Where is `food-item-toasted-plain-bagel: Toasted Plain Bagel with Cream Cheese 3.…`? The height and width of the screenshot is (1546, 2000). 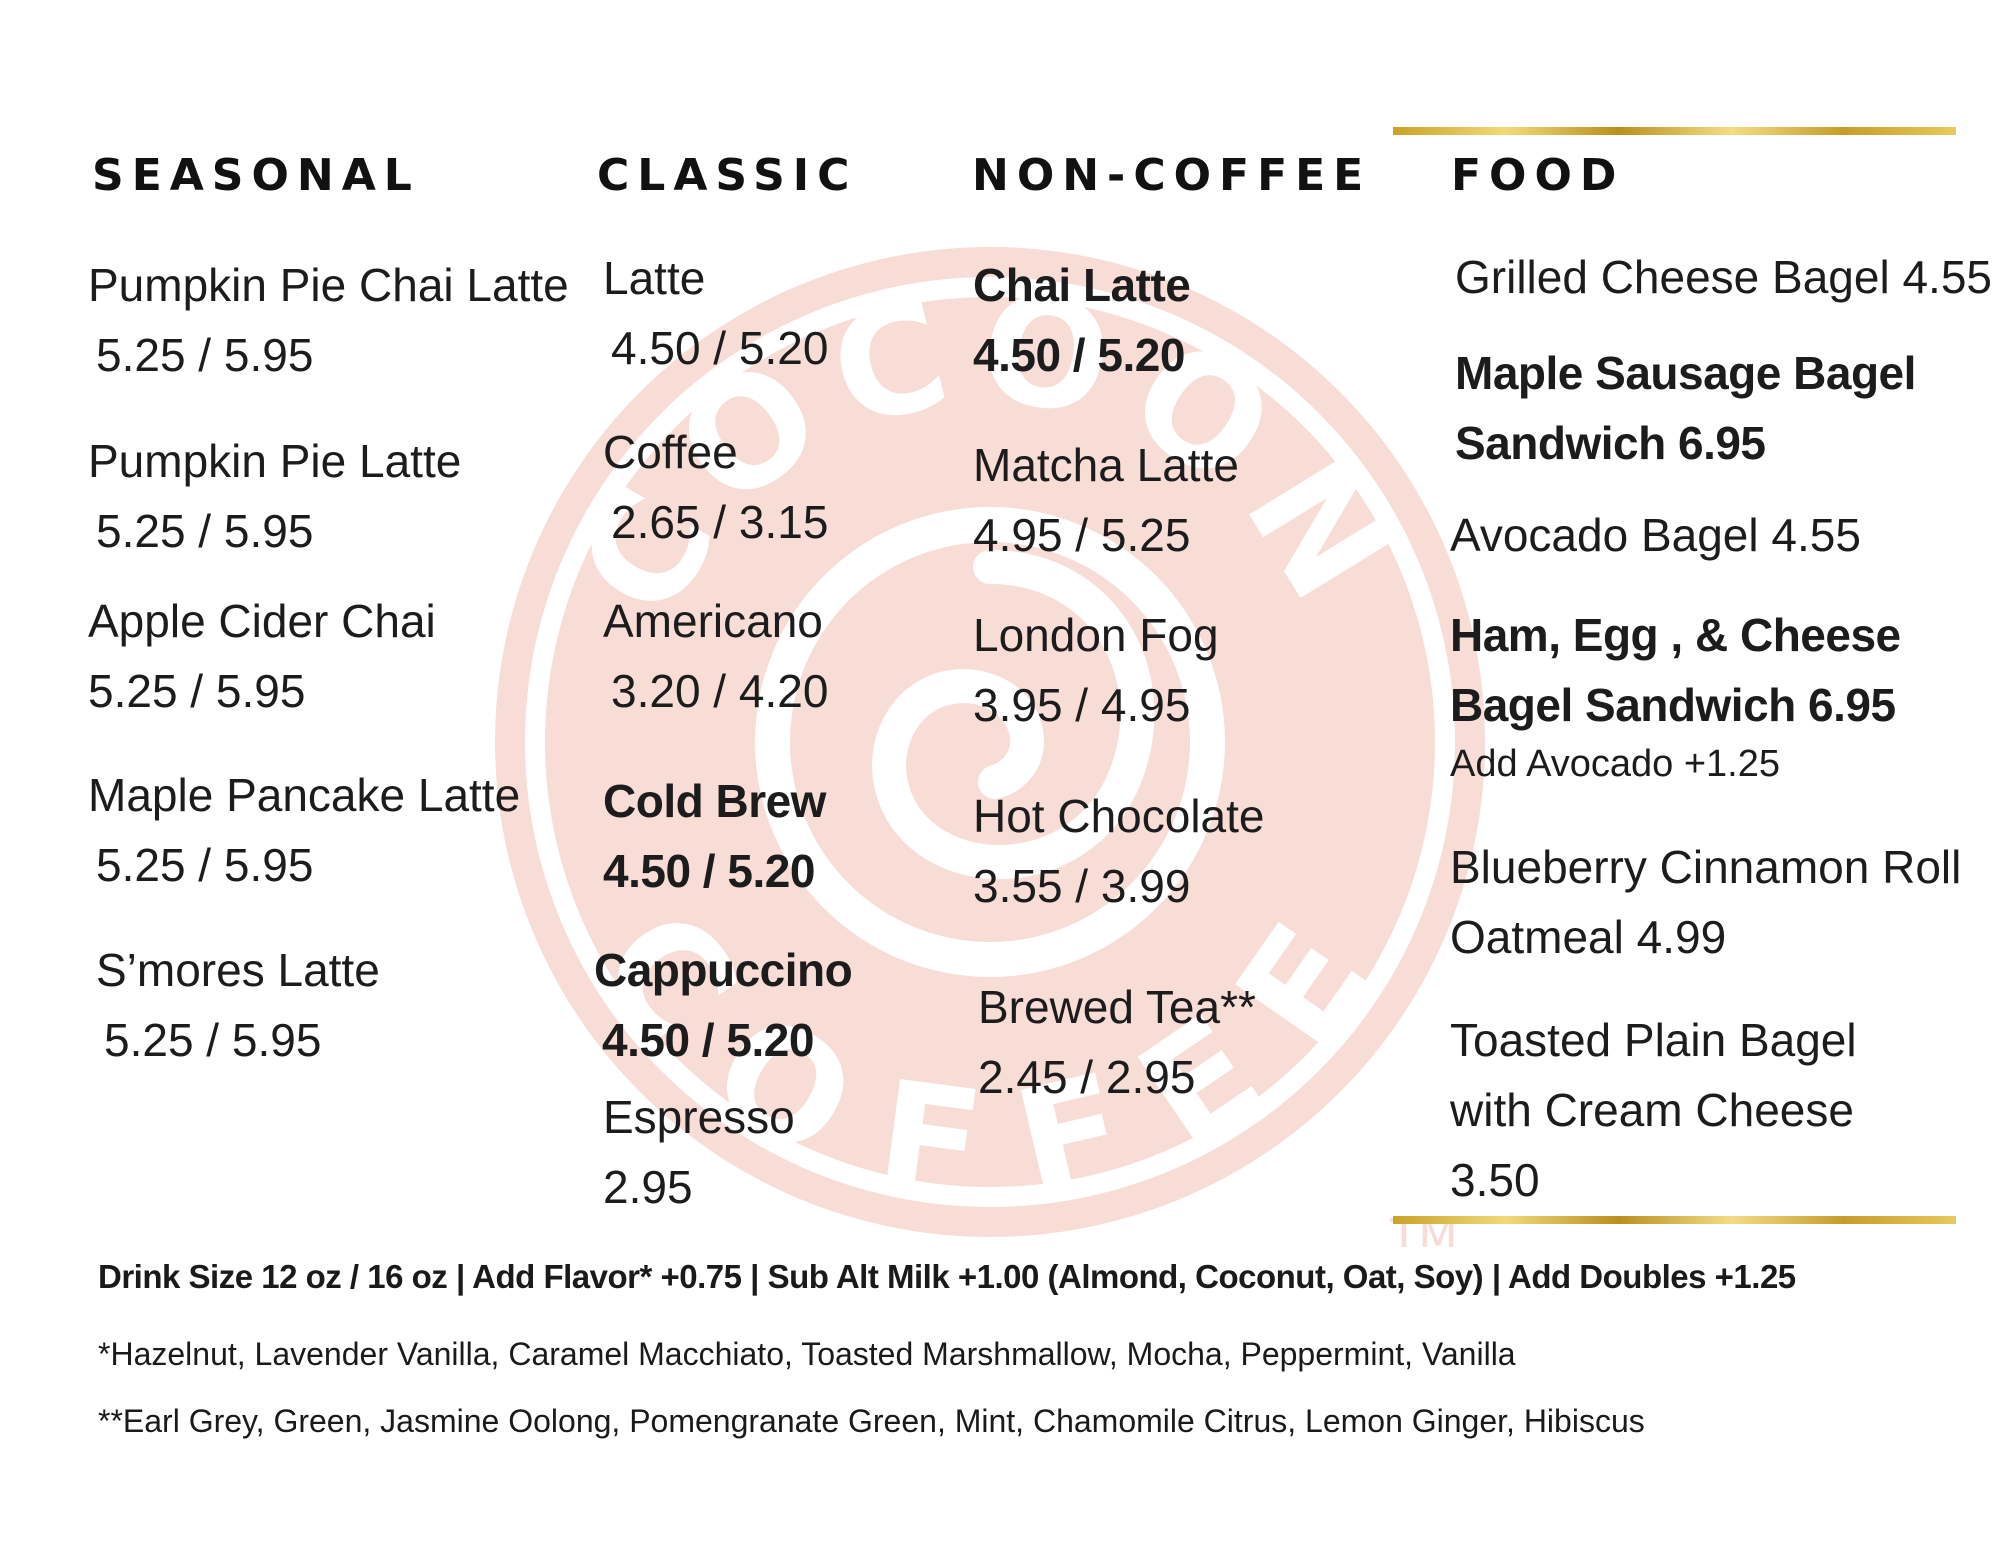
food-item-toasted-plain-bagel: Toasted Plain Bagel with Cream Cheese 3.… is located at coordinates (1653, 1110).